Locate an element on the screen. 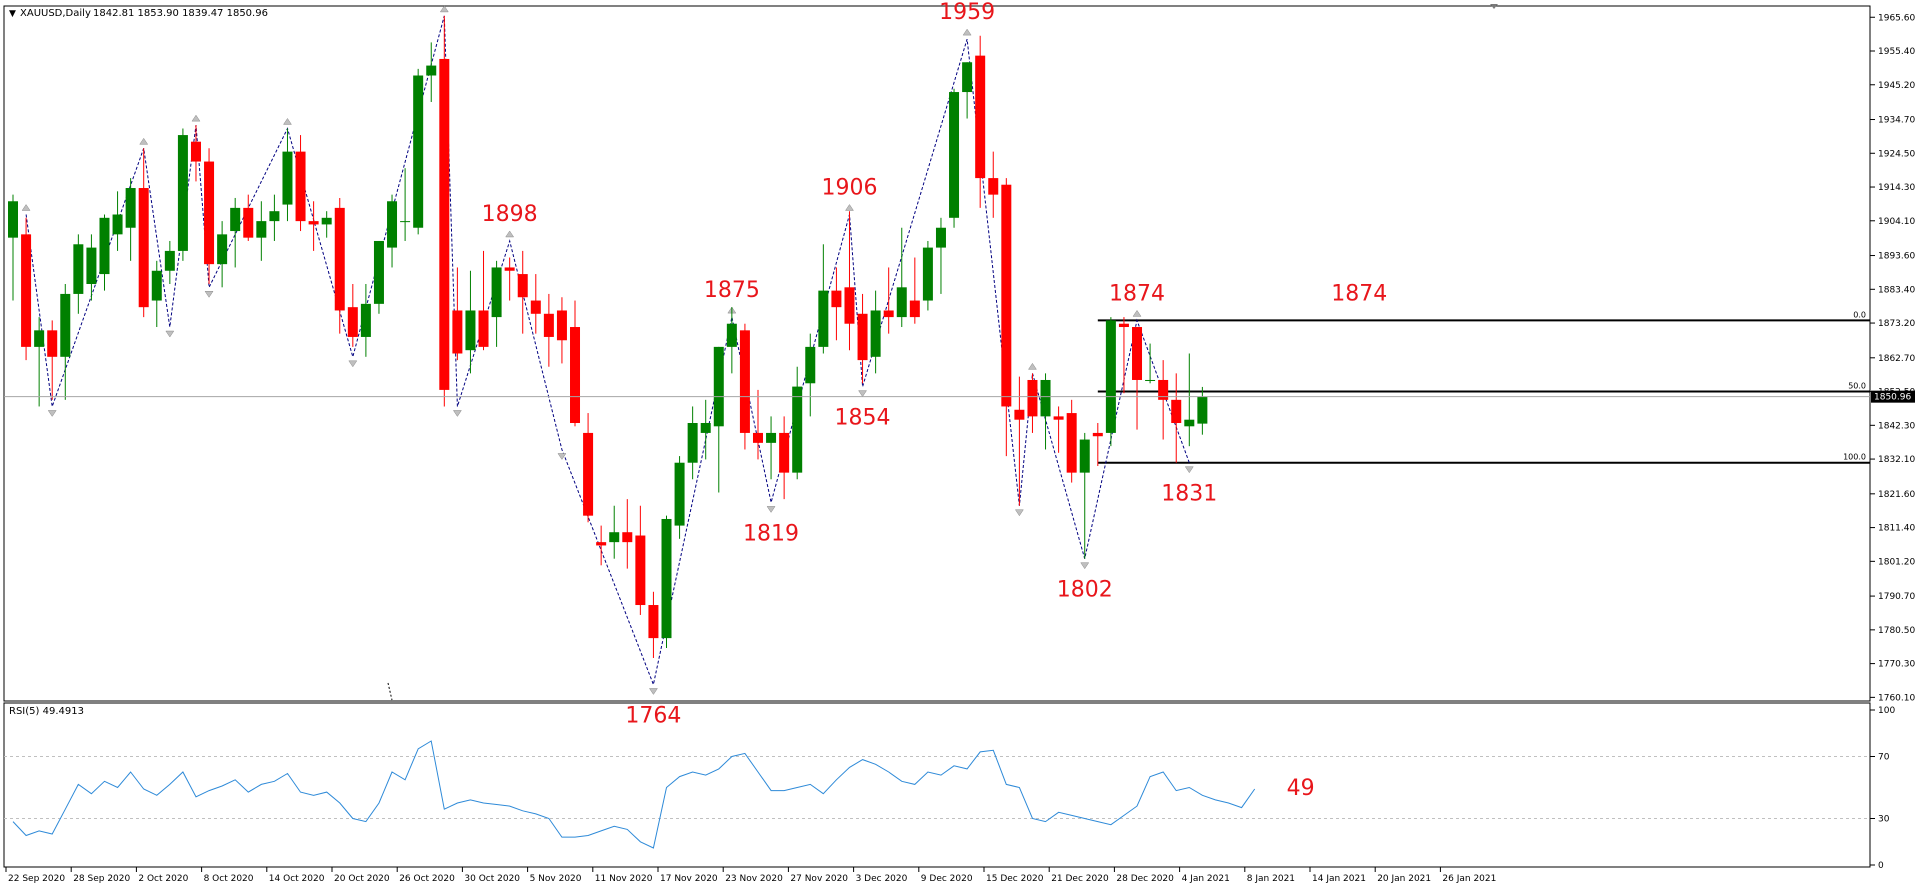 The height and width of the screenshot is (893, 1916). price-tick-label: 1790.70 is located at coordinates (1896, 597).